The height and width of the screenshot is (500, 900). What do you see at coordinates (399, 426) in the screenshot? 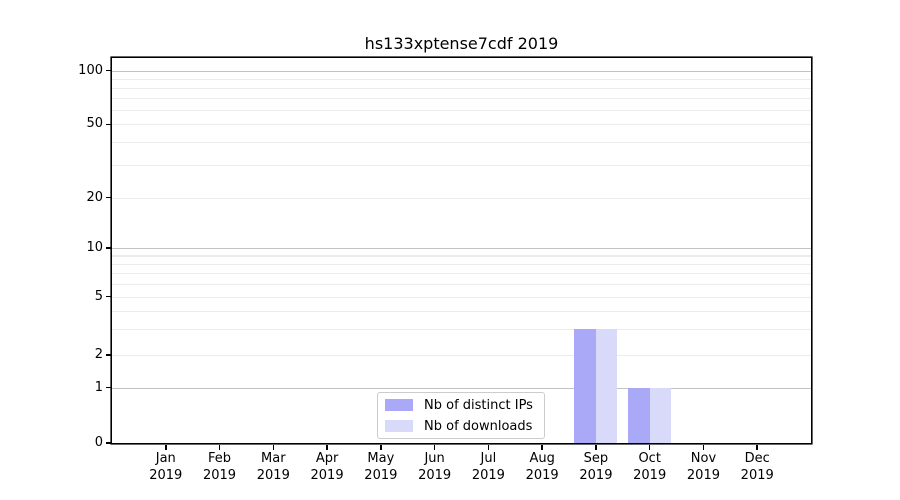
I see `legend-swatch-downloads` at bounding box center [399, 426].